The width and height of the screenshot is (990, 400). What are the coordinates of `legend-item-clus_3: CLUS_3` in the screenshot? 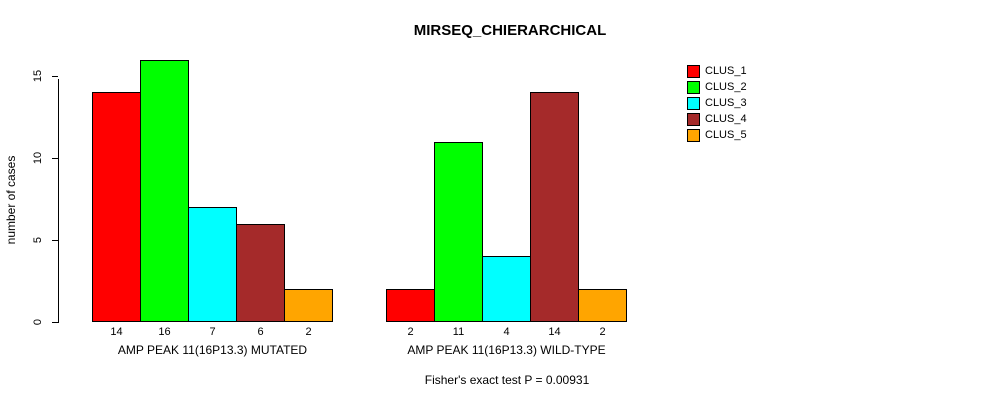 It's located at (717, 103).